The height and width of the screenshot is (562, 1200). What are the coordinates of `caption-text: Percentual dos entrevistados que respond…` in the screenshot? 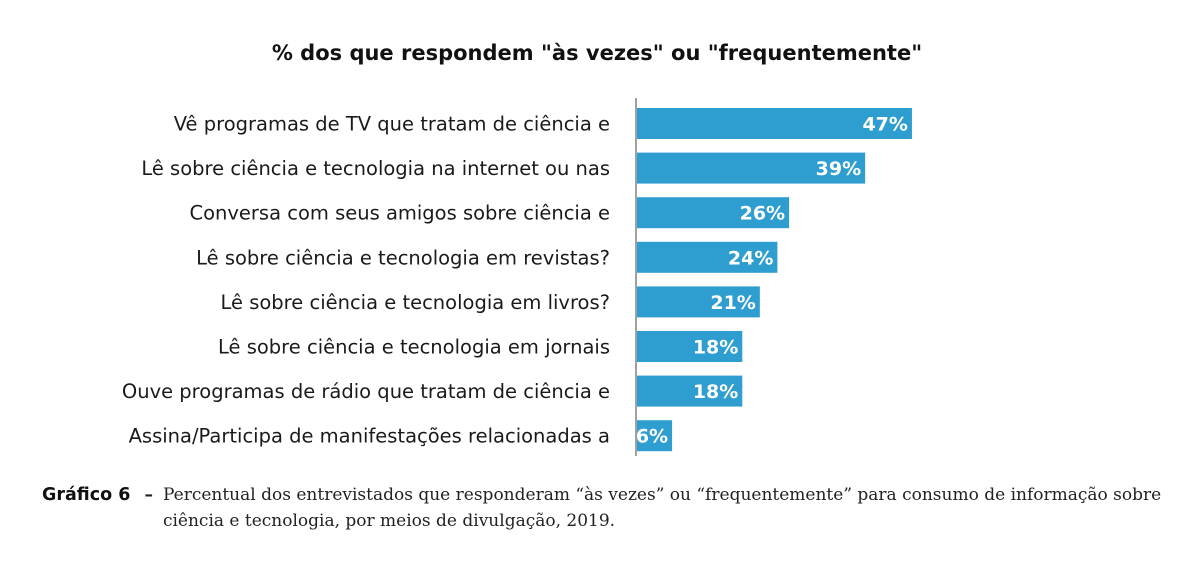 It's located at (662, 508).